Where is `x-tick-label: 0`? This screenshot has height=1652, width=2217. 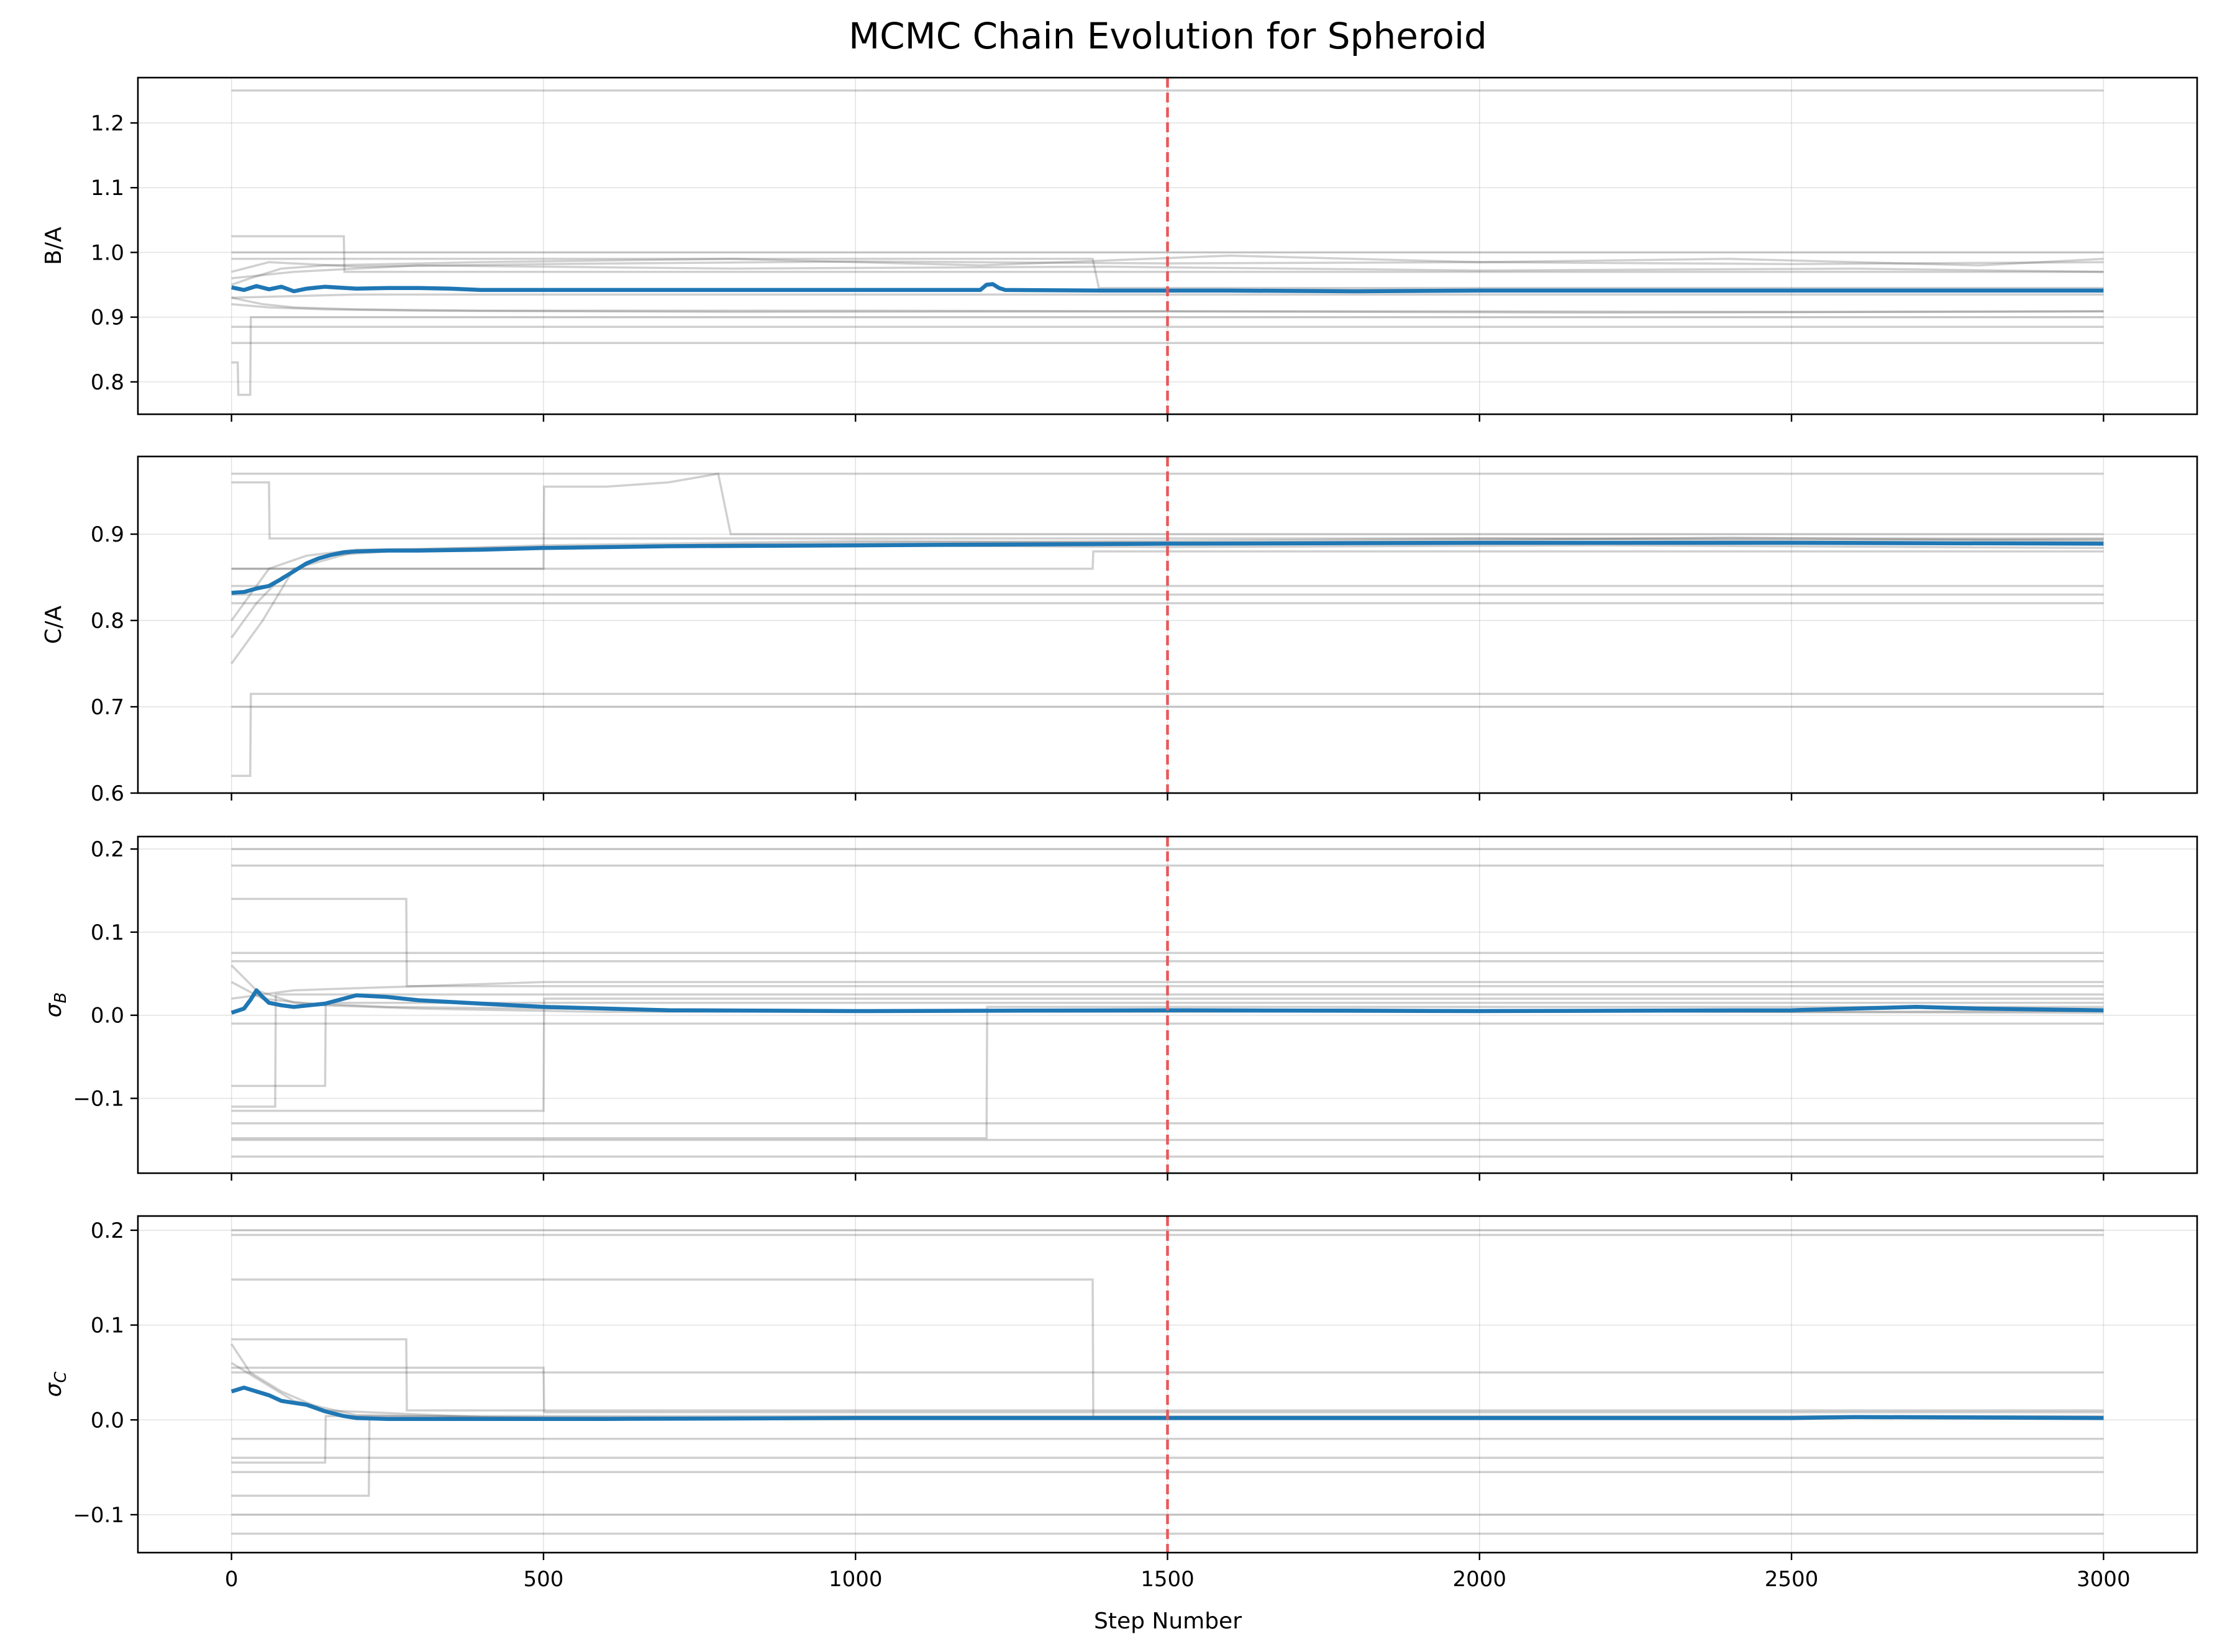
x-tick-label: 0 is located at coordinates (232, 1580).